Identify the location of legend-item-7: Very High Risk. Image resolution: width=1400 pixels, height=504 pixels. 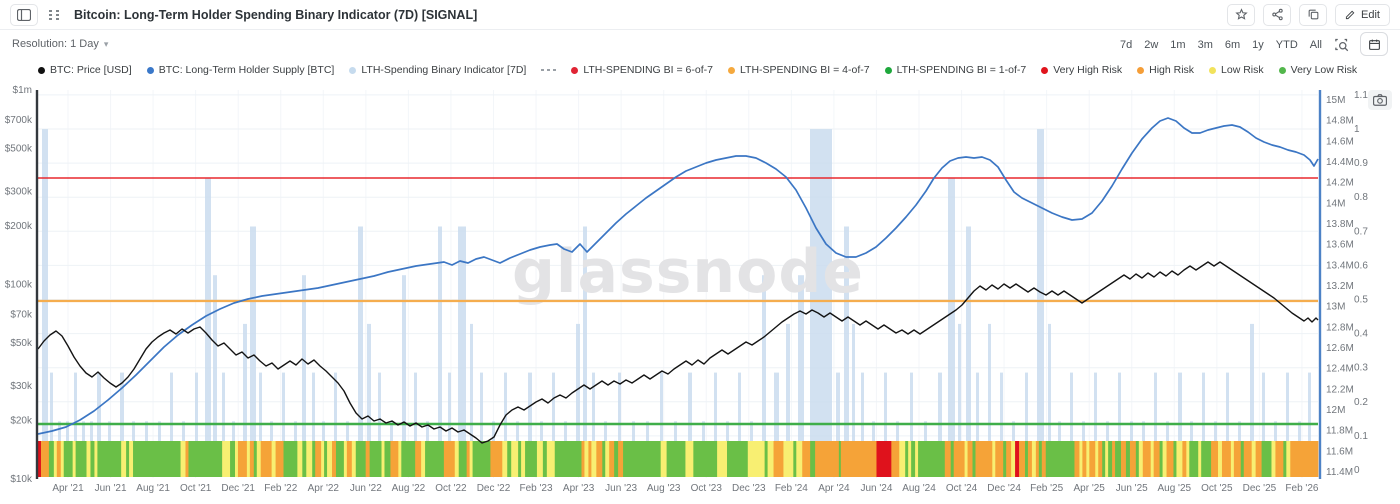
(1081, 70).